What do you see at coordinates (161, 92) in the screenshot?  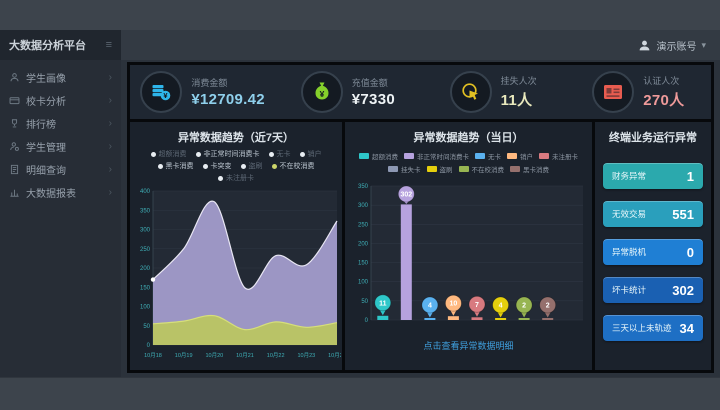 I see `coins-icon: ¥` at bounding box center [161, 92].